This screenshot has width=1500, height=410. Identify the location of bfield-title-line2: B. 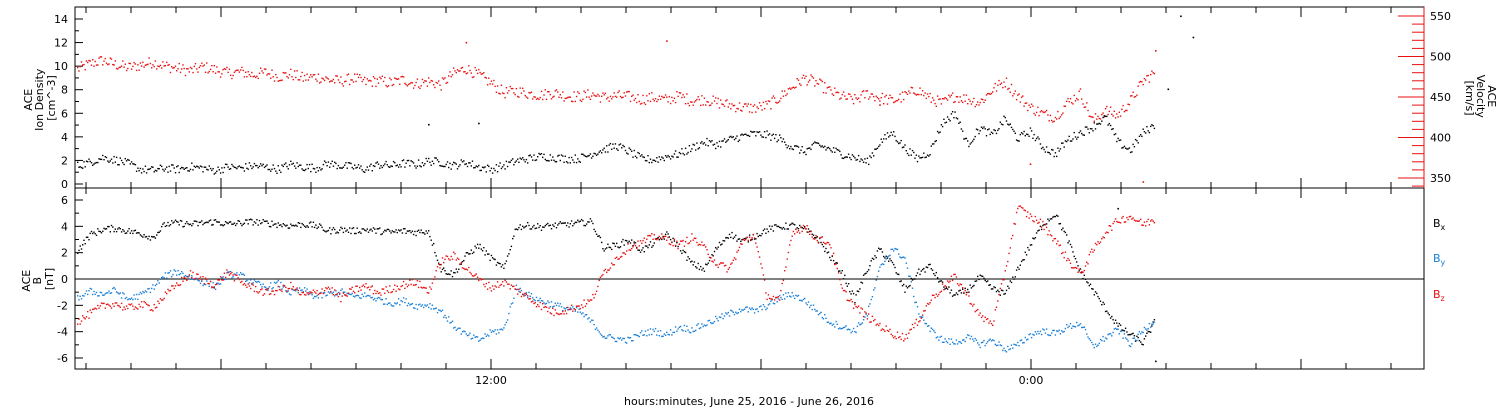
(37, 281).